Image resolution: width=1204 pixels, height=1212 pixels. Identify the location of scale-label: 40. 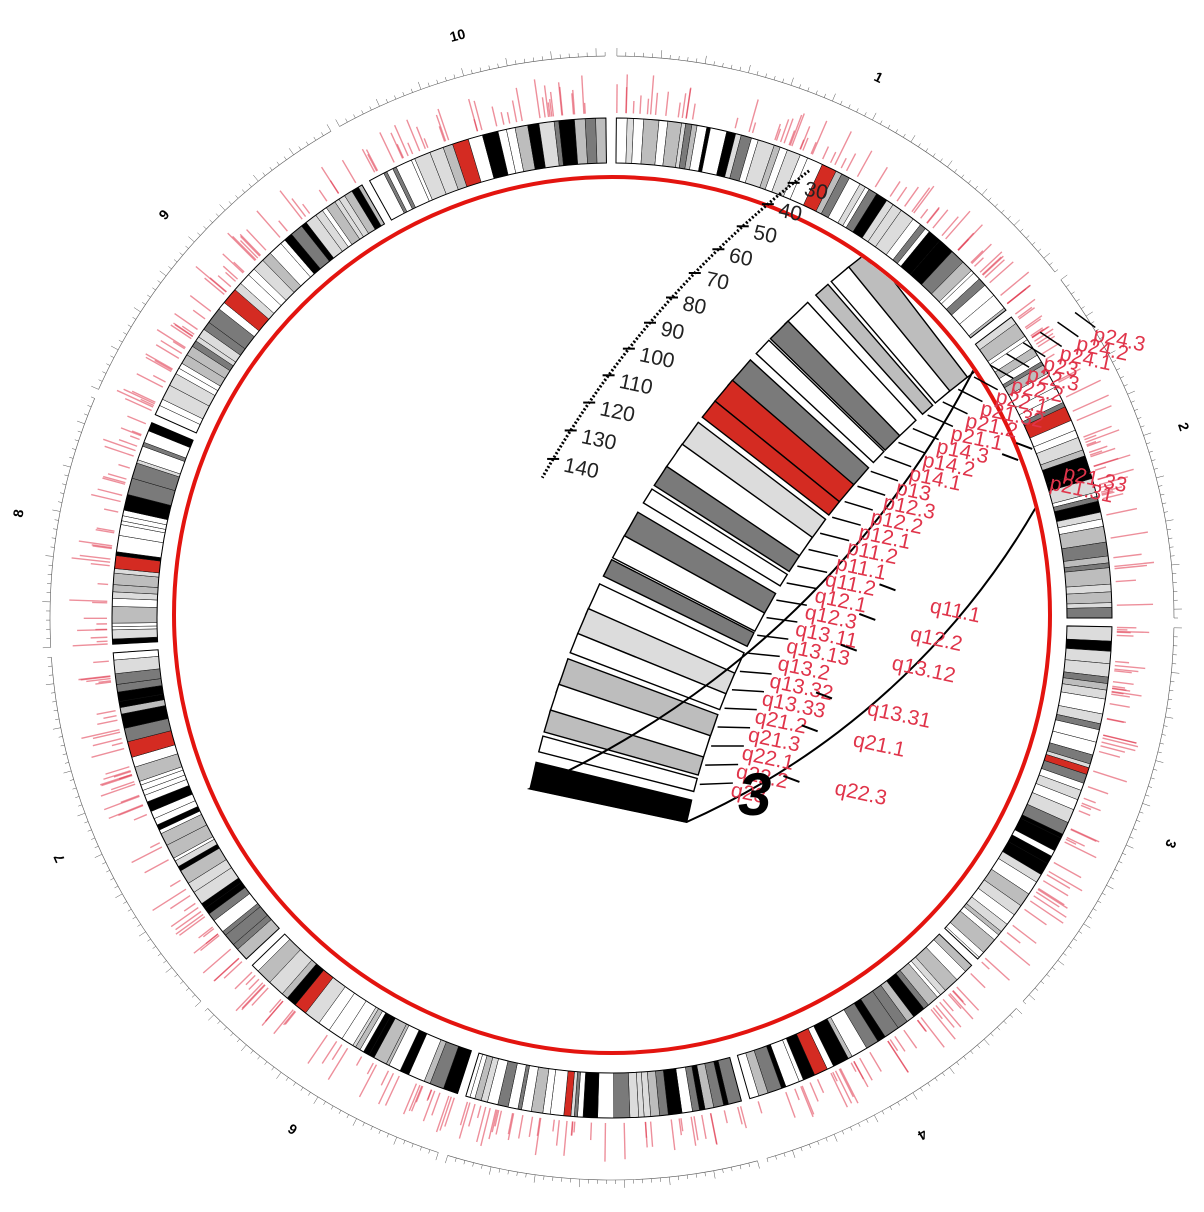
(790, 212).